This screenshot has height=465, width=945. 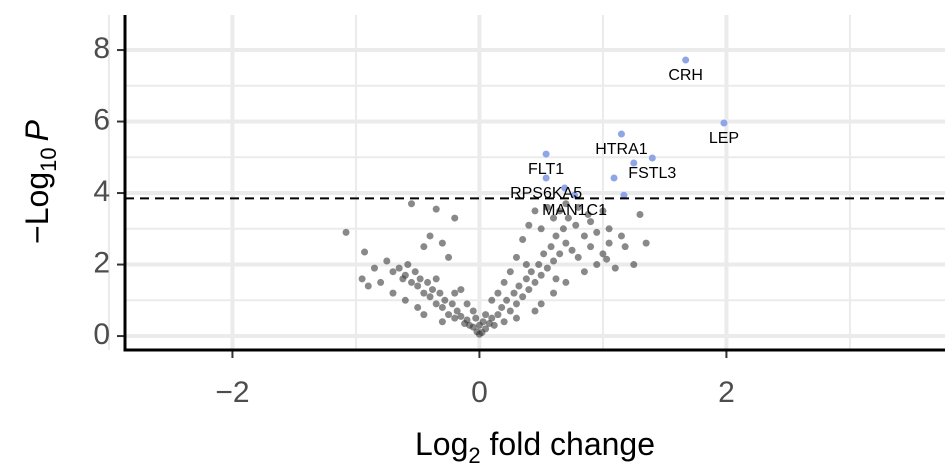 What do you see at coordinates (726, 392) in the screenshot?
I see `x-tick-label: 2` at bounding box center [726, 392].